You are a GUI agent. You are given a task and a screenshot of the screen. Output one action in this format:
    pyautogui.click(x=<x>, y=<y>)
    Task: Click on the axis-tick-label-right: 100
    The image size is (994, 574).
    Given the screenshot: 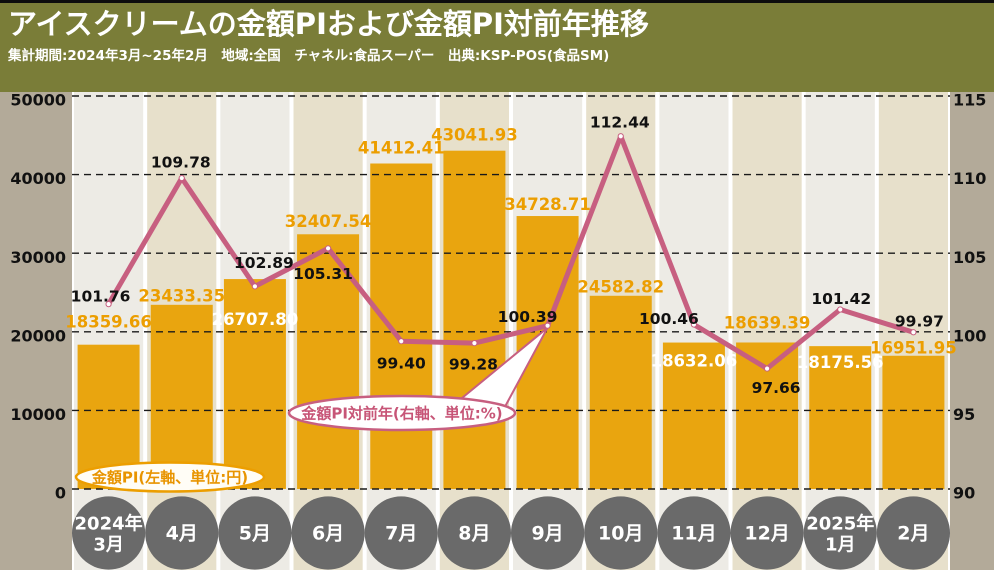 What is the action you would take?
    pyautogui.click(x=969, y=335)
    